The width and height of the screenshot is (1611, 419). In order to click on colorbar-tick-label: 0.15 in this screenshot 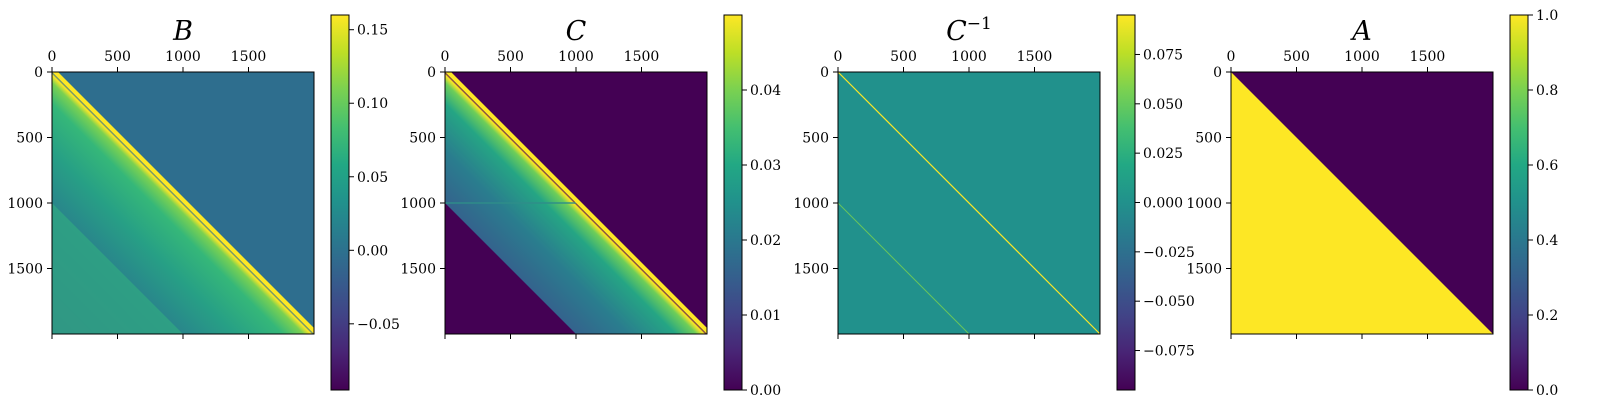, I will do `click(372, 31)`.